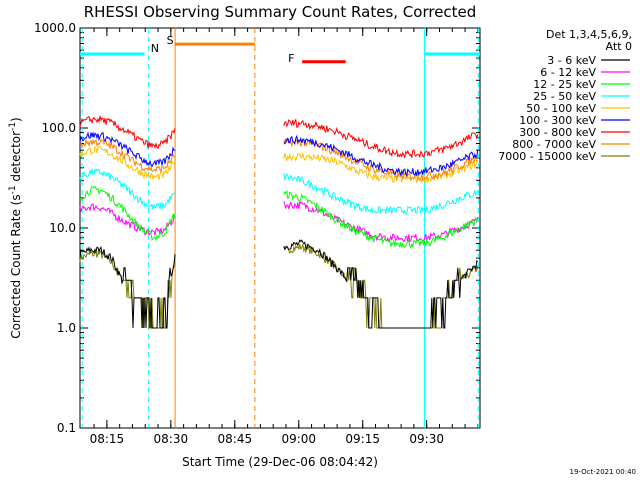  Describe the element at coordinates (564, 96) in the screenshot. I see `legend-label: 25 - 50 keV` at that location.